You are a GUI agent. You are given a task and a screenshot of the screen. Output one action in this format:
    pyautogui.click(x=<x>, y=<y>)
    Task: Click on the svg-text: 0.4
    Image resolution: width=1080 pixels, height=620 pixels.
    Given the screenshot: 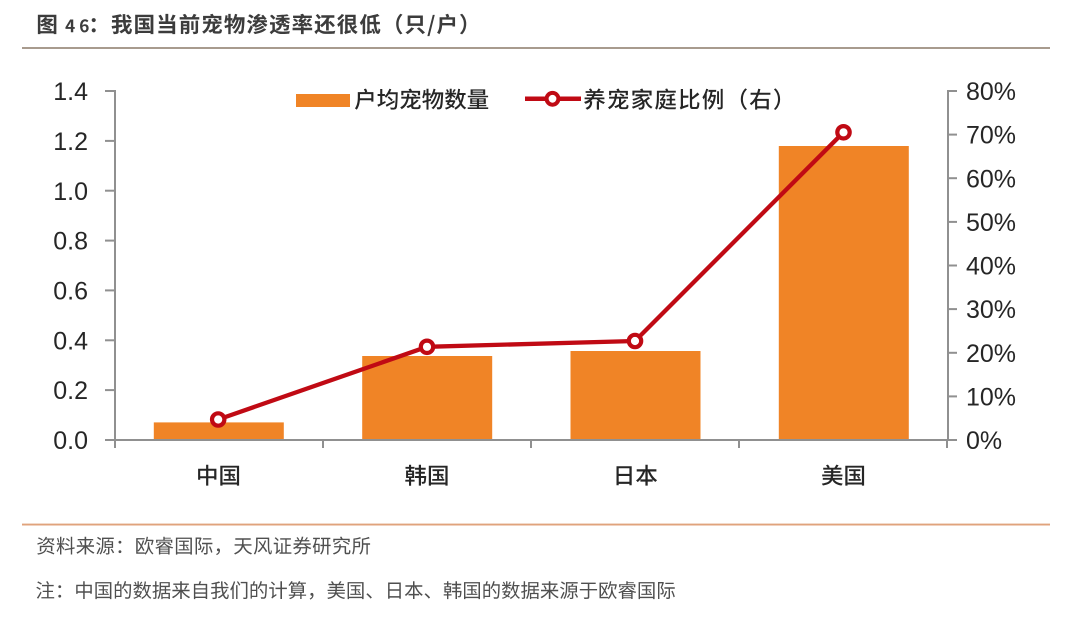 What is the action you would take?
    pyautogui.click(x=70, y=341)
    